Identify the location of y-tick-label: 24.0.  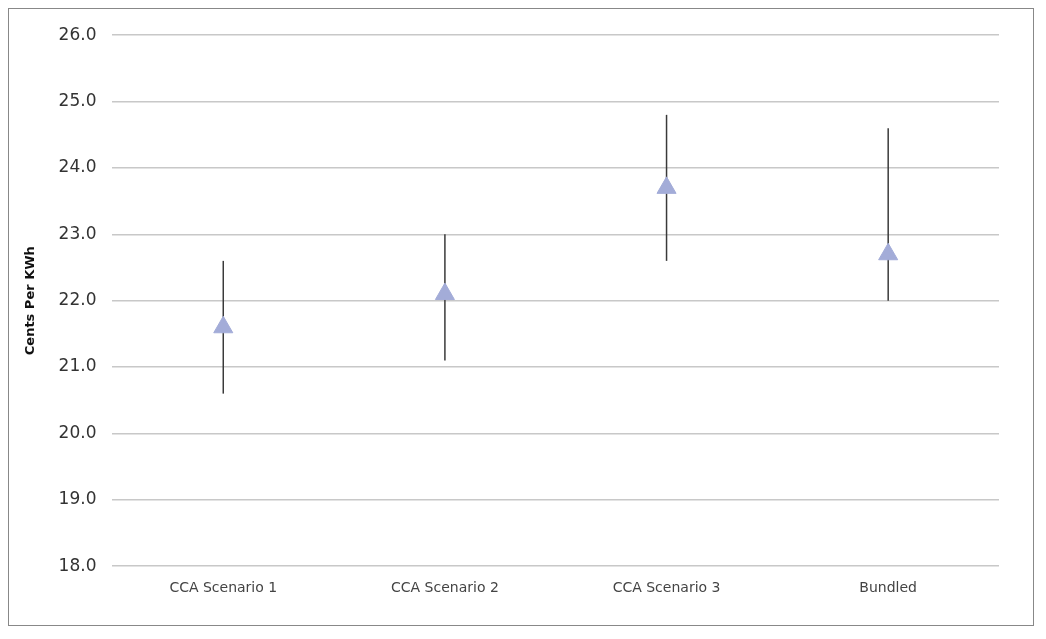
(77, 166).